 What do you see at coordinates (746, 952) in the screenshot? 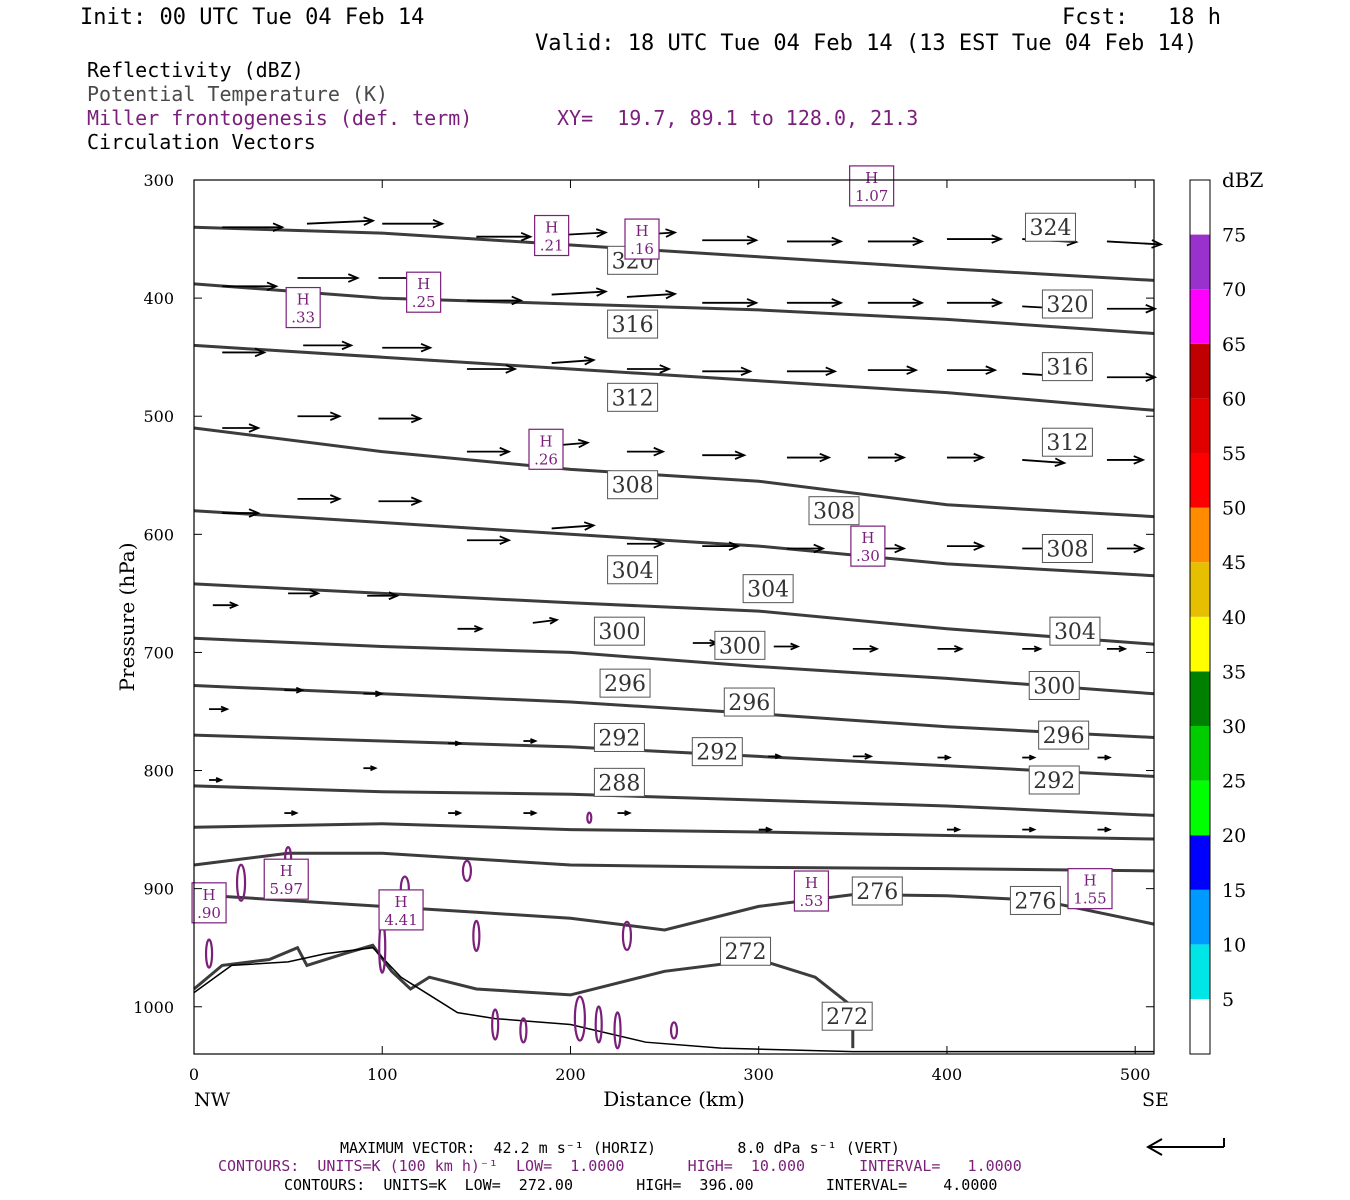
I see `svg-text: 272` at bounding box center [746, 952].